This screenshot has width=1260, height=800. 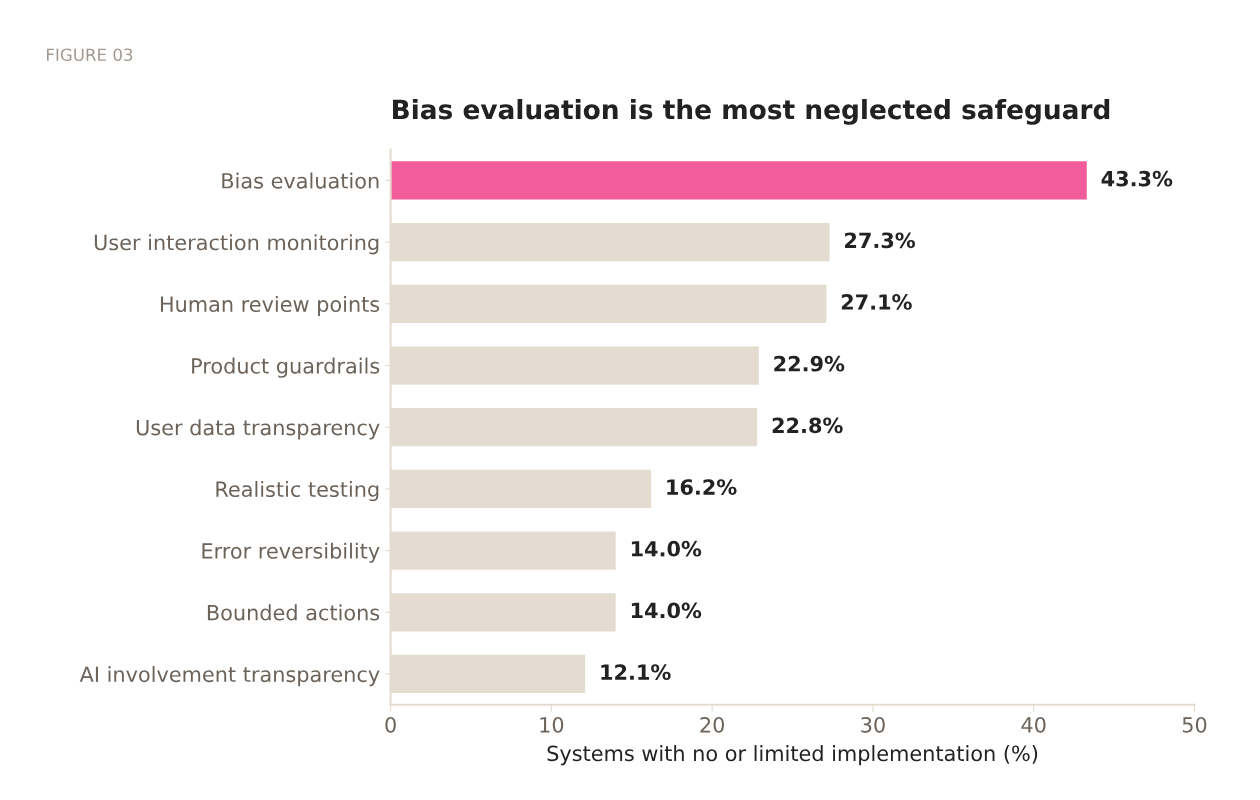 I want to click on data-label: 27.3%, so click(x=880, y=240).